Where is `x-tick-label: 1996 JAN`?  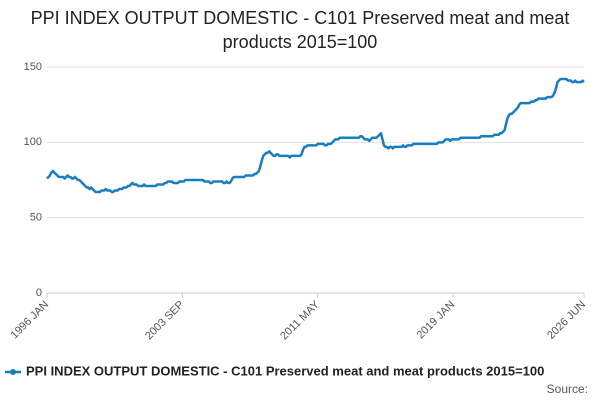 x-tick-label: 1996 JAN is located at coordinates (30, 320).